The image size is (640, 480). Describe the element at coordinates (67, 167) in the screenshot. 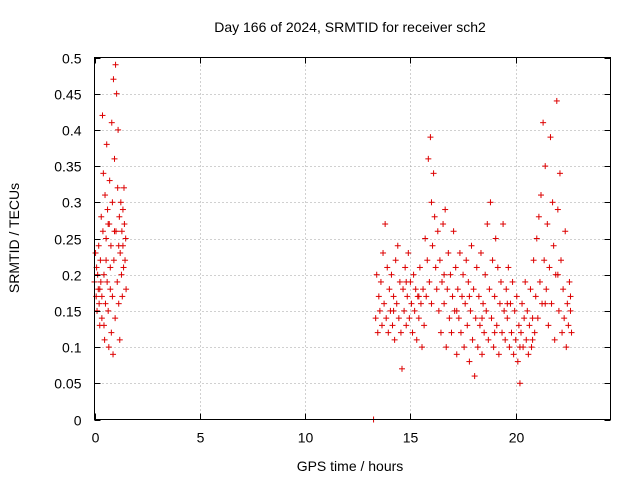

I see `y-tick-label: 0.35` at that location.